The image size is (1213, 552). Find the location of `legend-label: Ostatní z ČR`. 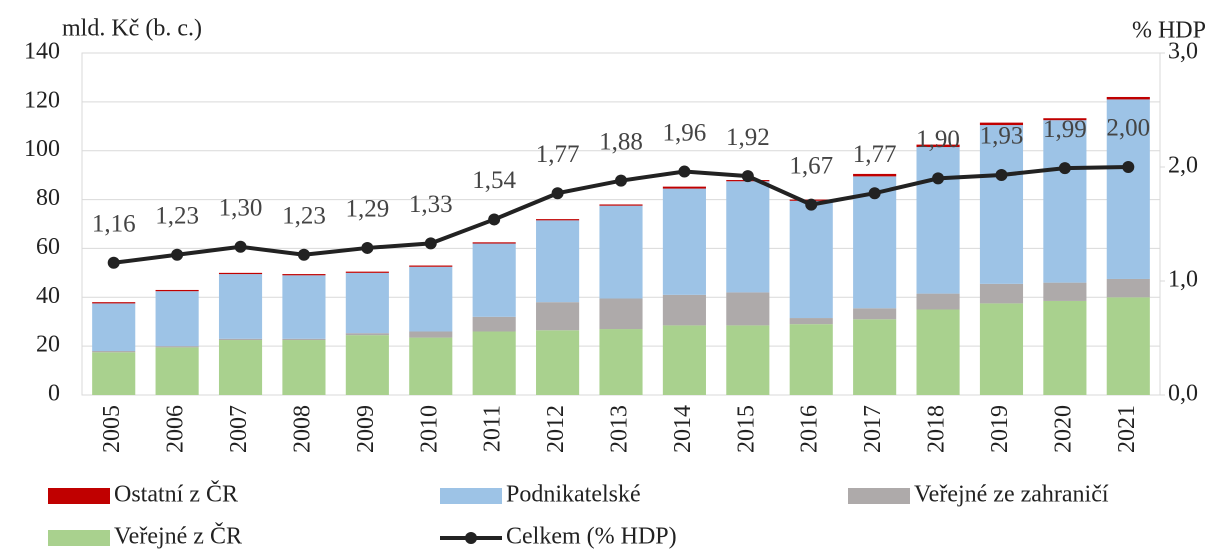

legend-label: Ostatní z ČR is located at coordinates (176, 494).